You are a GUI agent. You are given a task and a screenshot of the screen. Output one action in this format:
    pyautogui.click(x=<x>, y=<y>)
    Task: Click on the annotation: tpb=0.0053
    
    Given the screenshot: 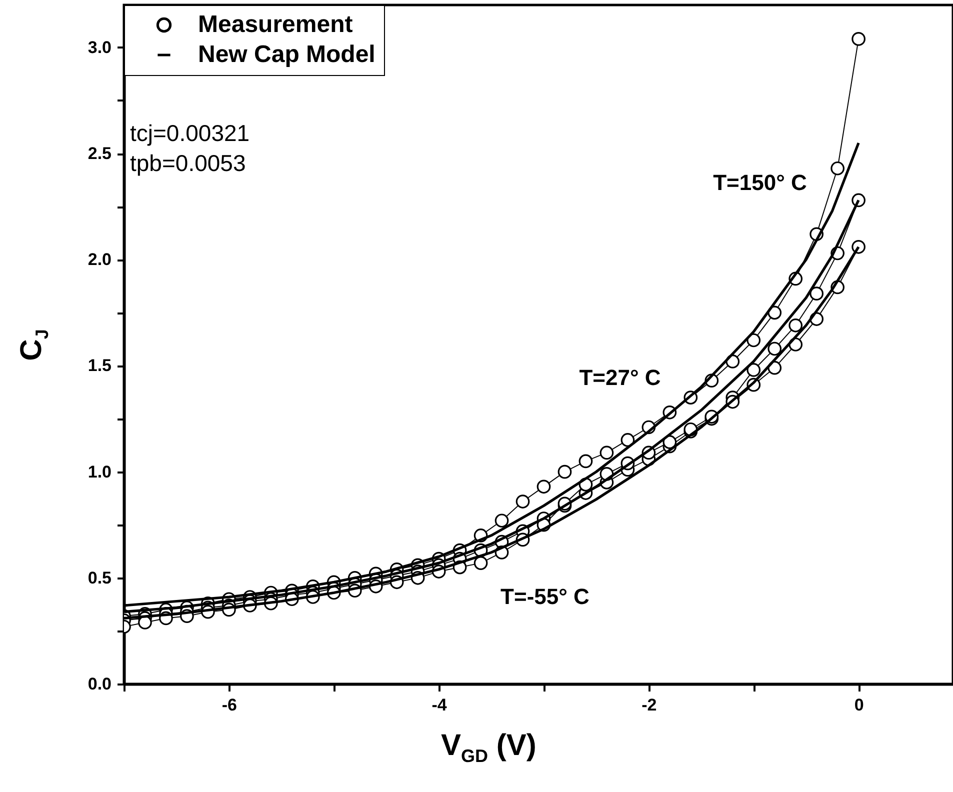 What is the action you would take?
    pyautogui.click(x=188, y=163)
    